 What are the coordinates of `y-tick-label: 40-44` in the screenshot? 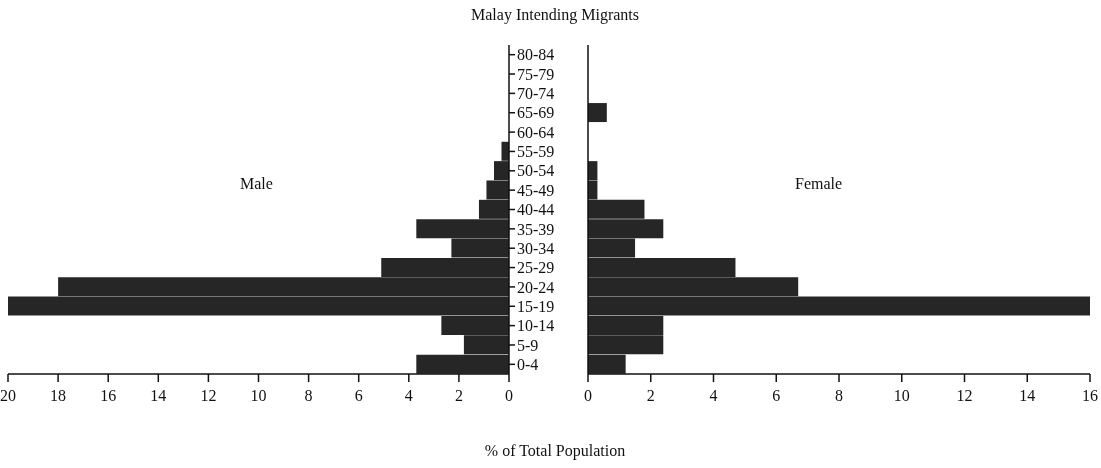 It's located at (536, 210).